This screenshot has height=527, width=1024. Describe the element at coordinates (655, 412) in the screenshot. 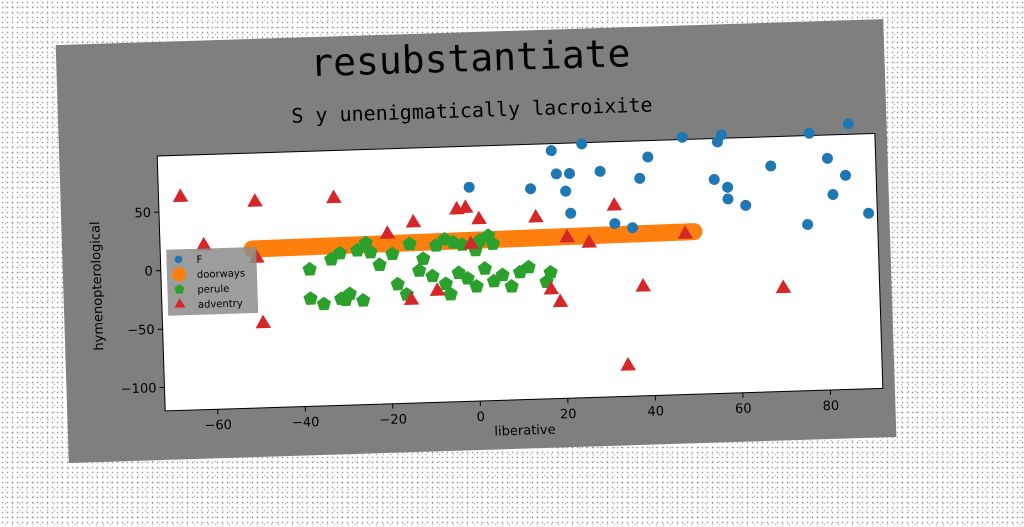

I see `x-tick-label: 40` at that location.